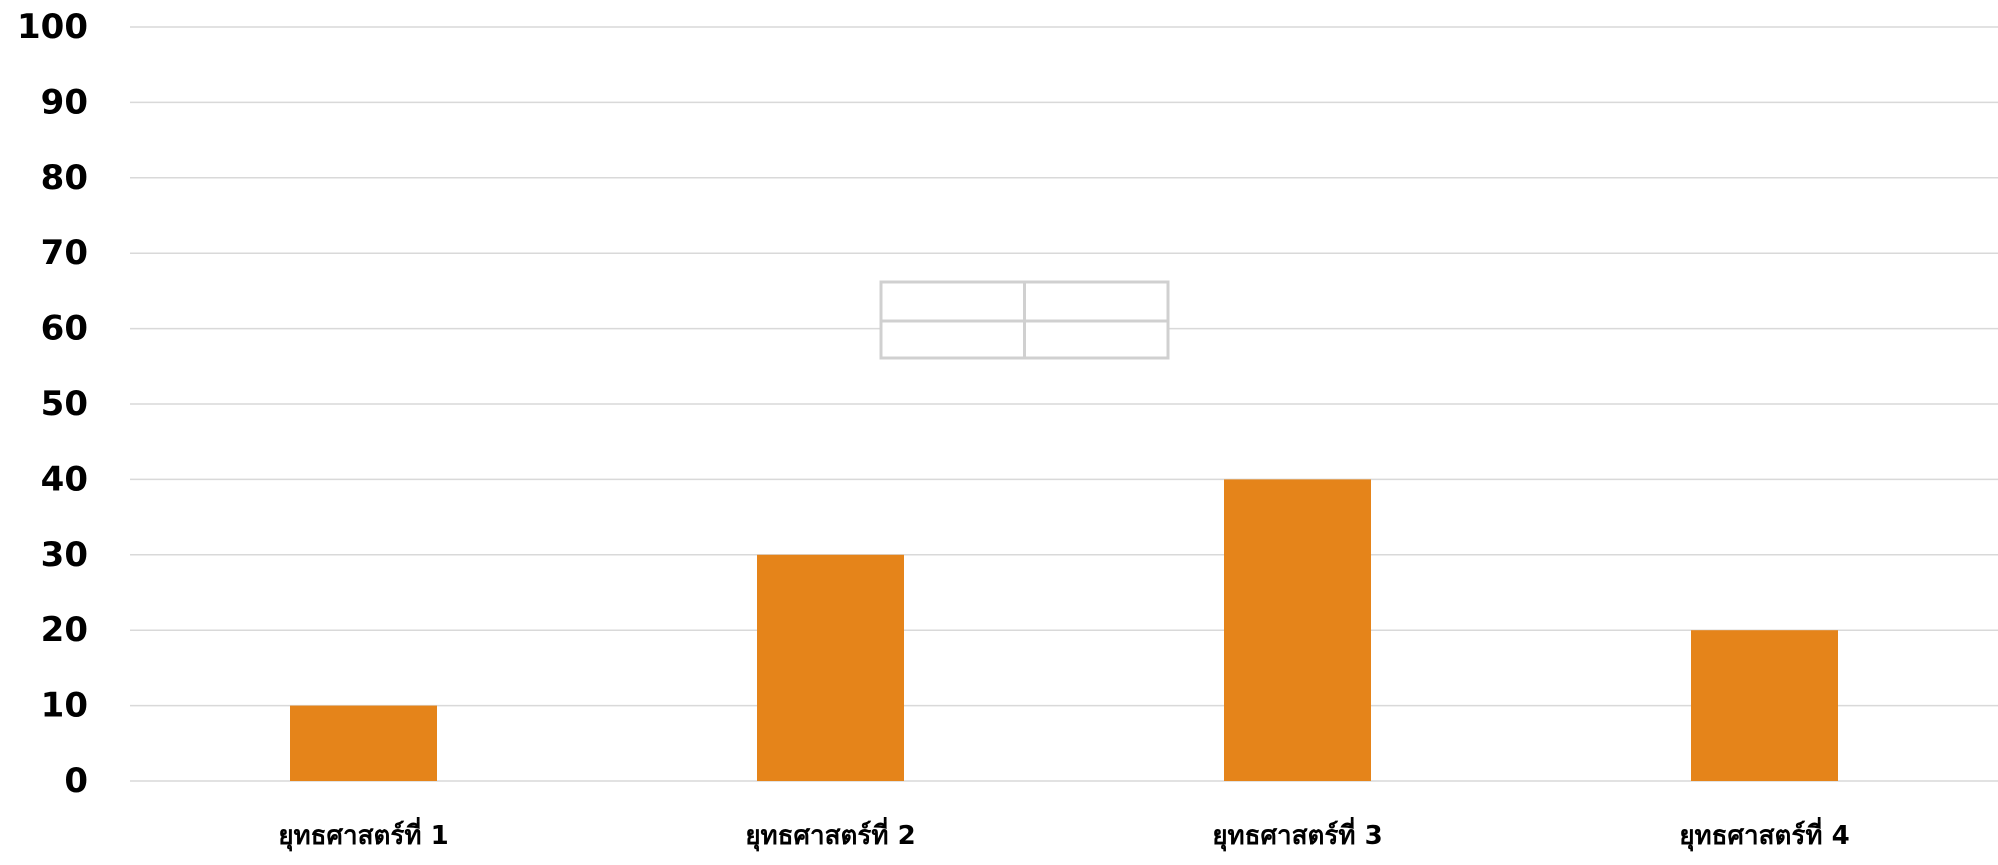  Describe the element at coordinates (64, 404) in the screenshot. I see `y-tick-label: 50` at that location.